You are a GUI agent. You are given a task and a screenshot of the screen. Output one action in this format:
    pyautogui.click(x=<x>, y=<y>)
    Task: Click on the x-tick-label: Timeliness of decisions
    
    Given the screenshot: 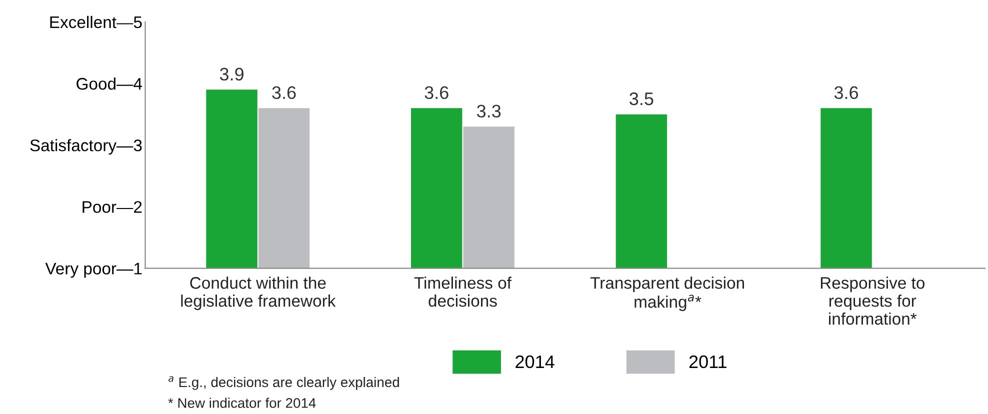 What is the action you would take?
    pyautogui.click(x=463, y=291)
    